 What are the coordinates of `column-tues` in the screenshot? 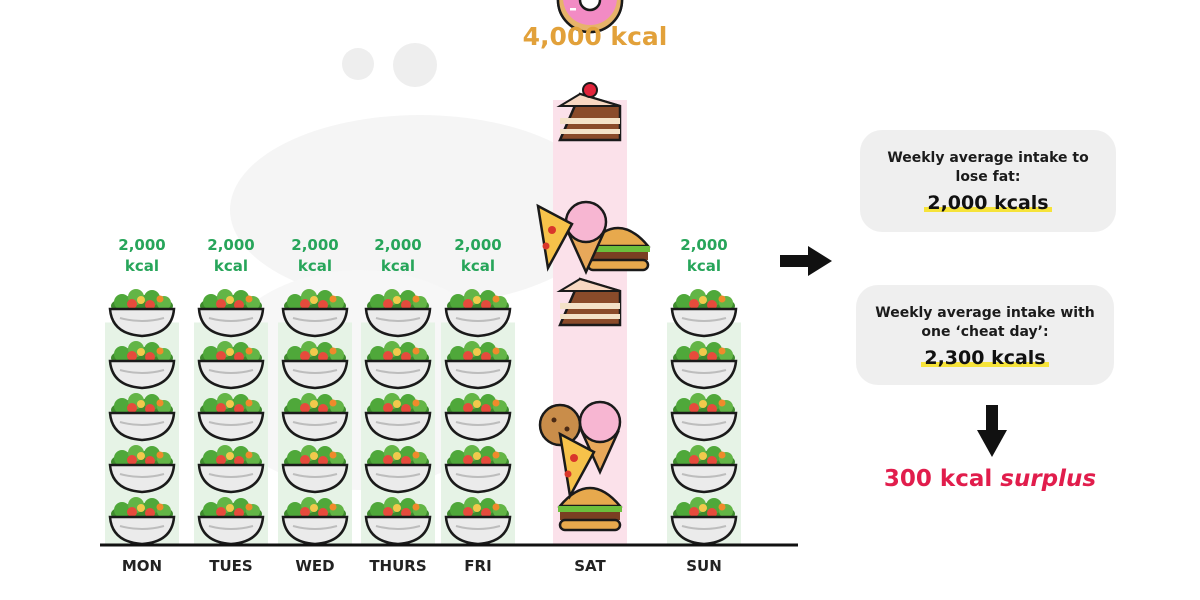 It's located at (231, 416).